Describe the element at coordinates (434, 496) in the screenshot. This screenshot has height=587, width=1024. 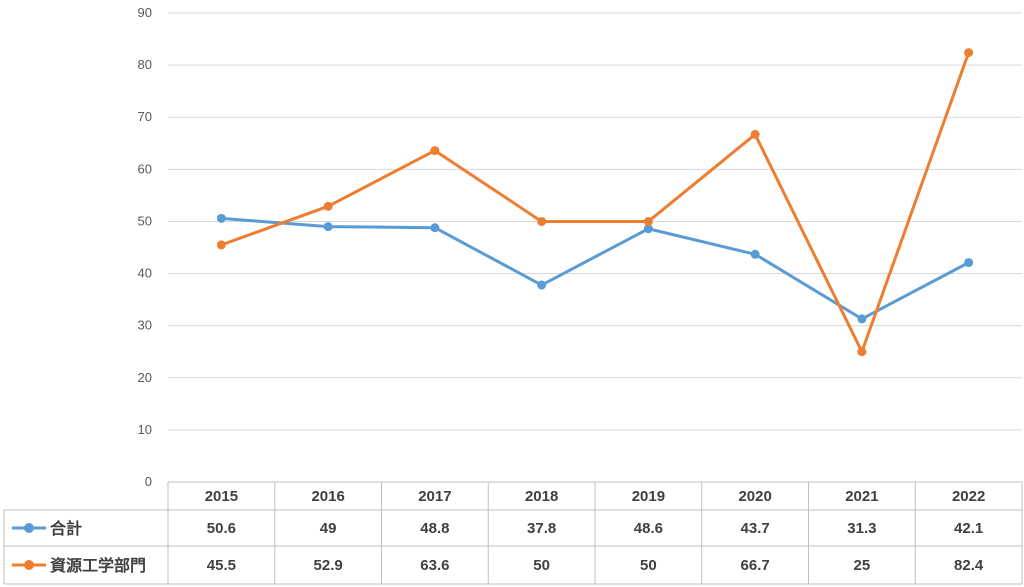
I see `x-category-label: 2017` at that location.